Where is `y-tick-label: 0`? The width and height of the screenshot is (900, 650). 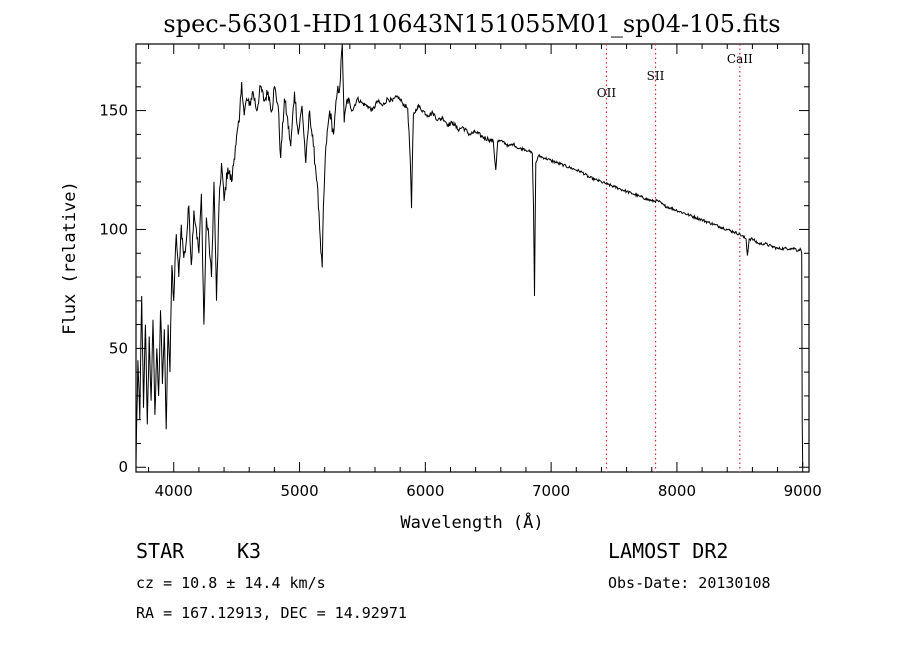
y-tick-label: 0 is located at coordinates (123, 467).